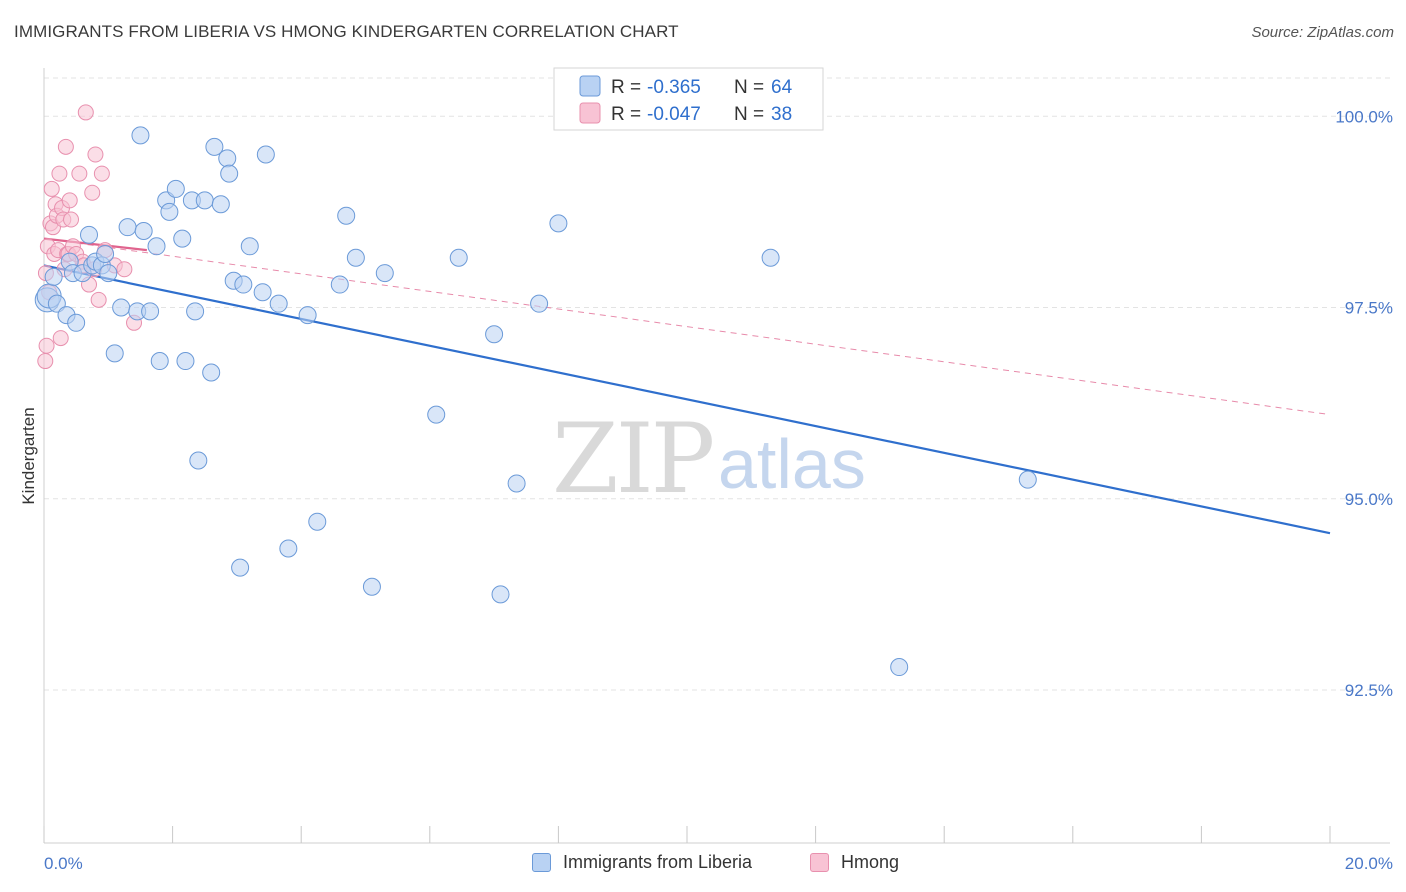 This screenshot has width=1406, height=892. What do you see at coordinates (590, 113) in the screenshot?
I see `legend-swatch-hmong` at bounding box center [590, 113].